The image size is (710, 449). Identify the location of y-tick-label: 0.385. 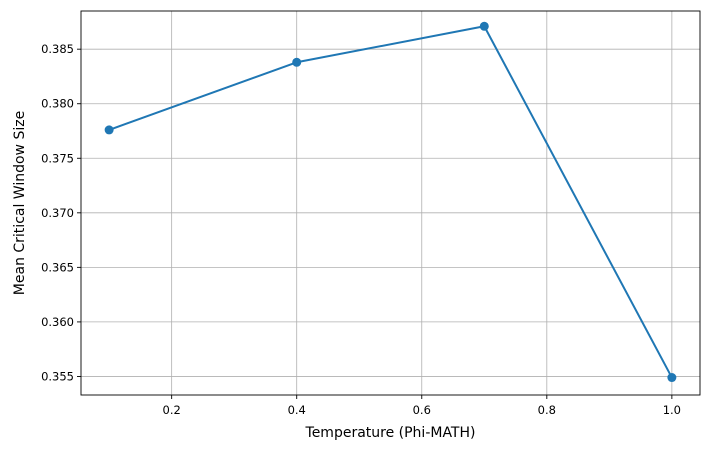
(57, 49).